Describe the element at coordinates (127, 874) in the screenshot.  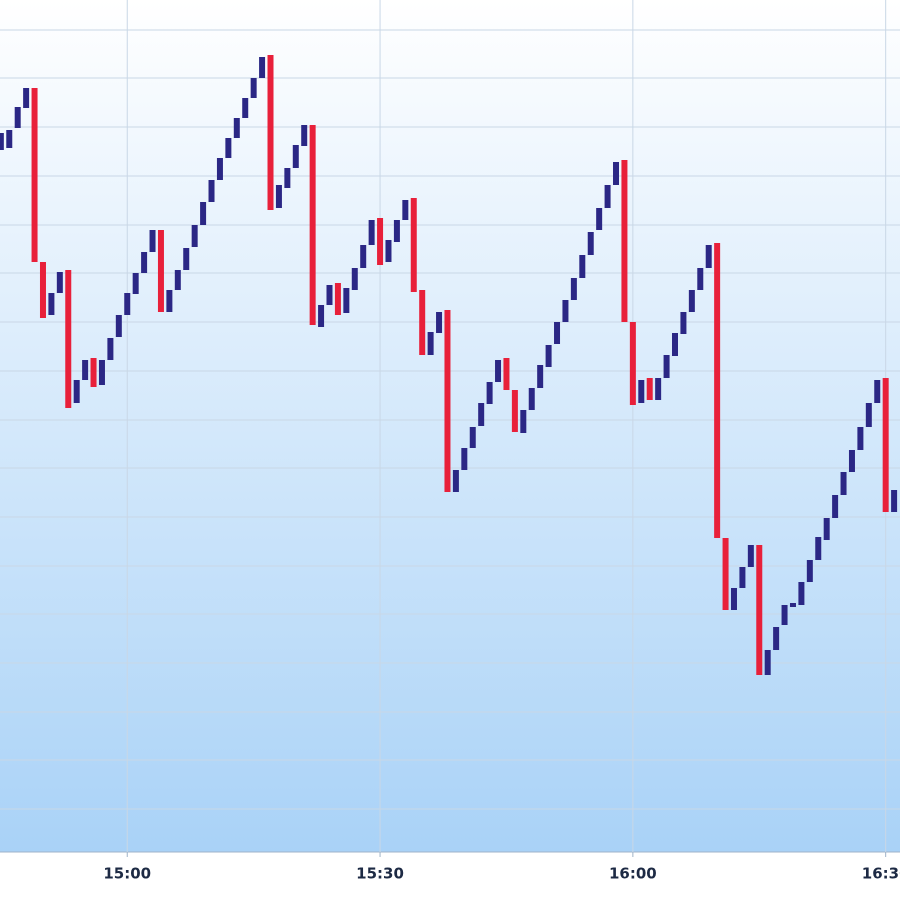
I see `x-tick-label: 15:00` at that location.